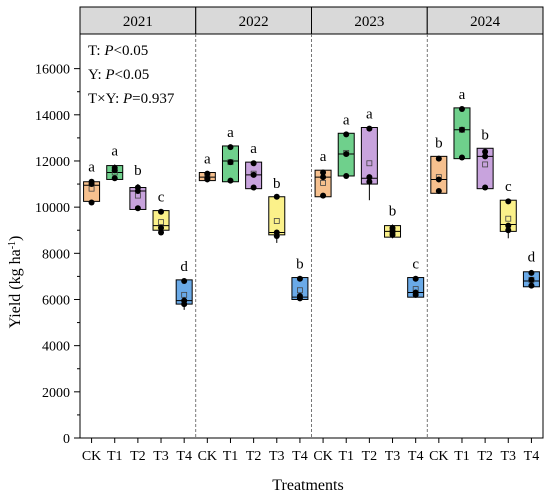  Describe the element at coordinates (254, 22) in the screenshot. I see `panel-header-label-2022: 2022` at that location.